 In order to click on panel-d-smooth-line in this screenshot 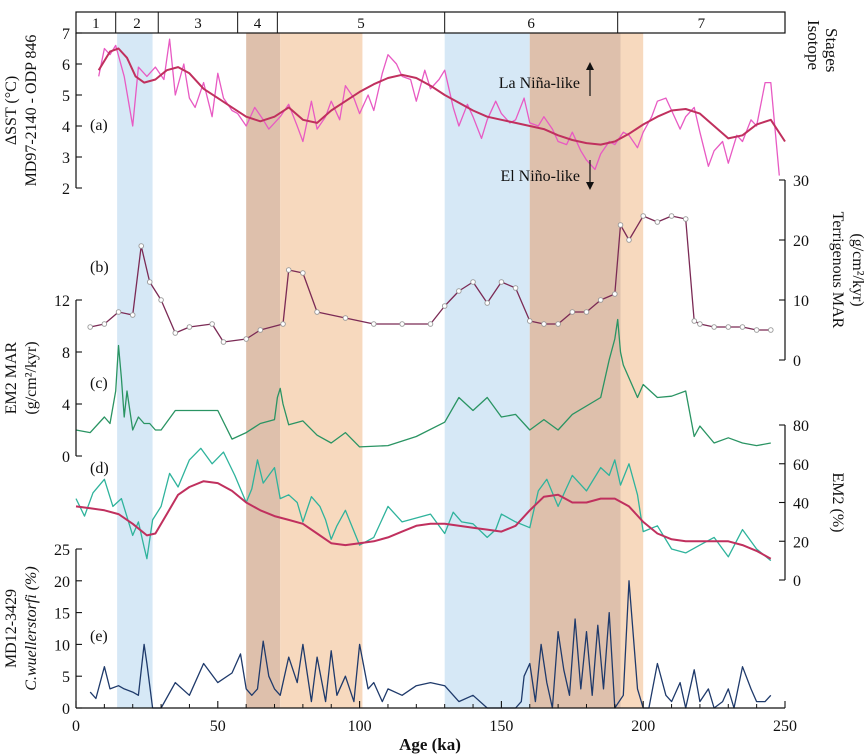, I will do `click(423, 520)`.